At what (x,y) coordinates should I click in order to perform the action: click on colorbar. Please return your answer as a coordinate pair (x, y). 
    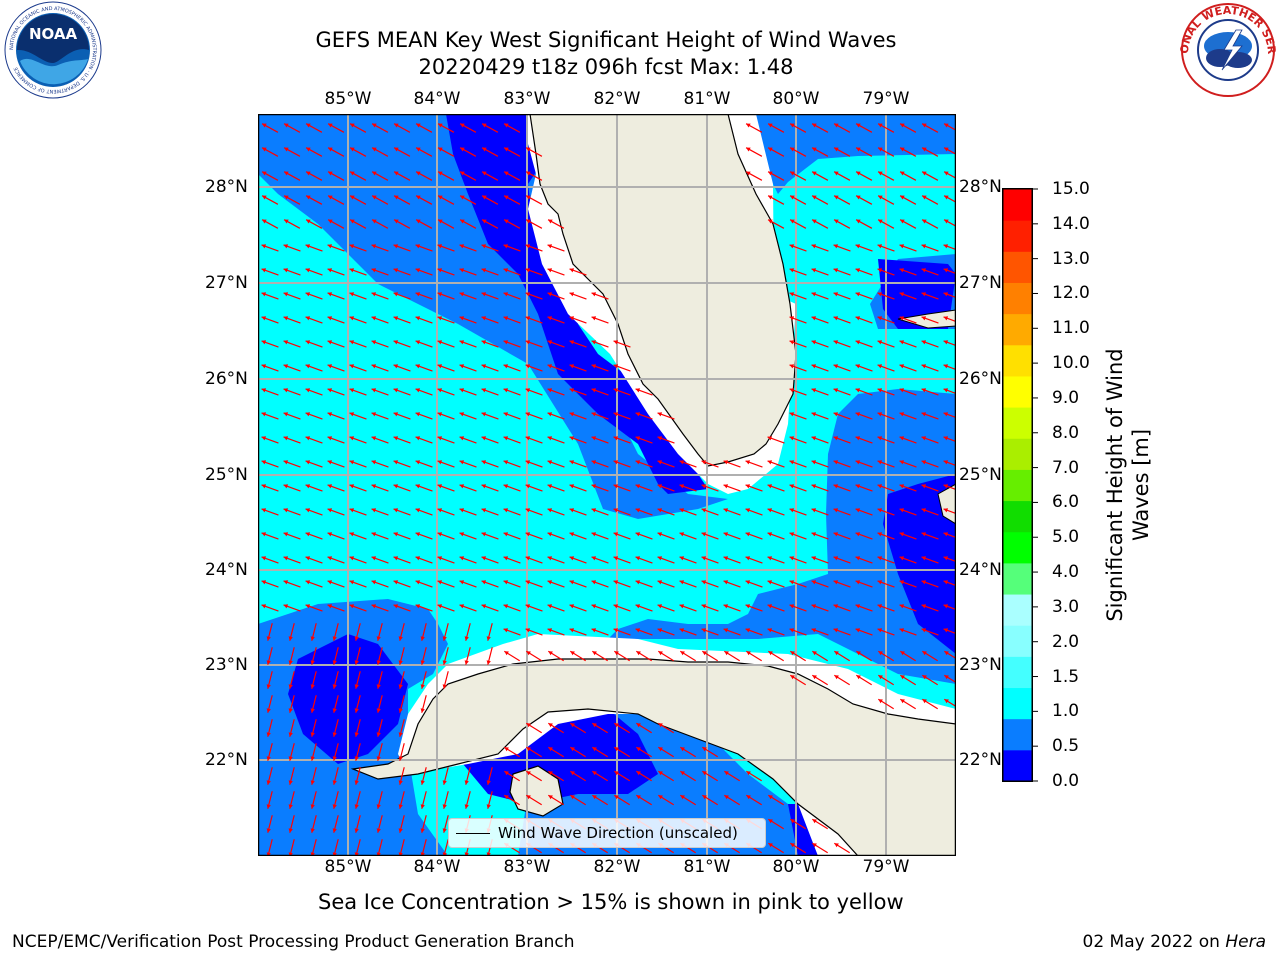
    Looking at the image, I should click on (1020, 485).